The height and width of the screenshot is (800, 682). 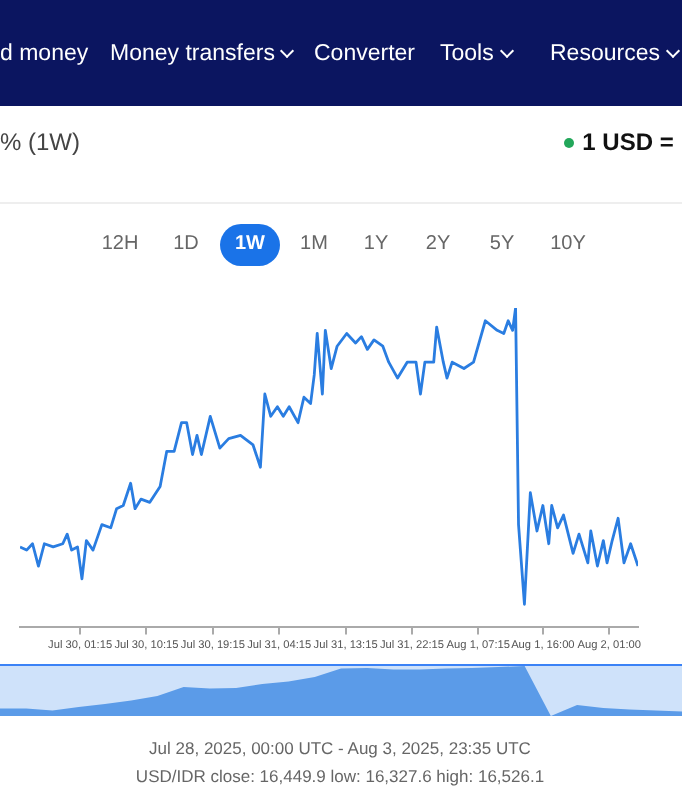 I want to click on text: 10Y, so click(x=568, y=244).